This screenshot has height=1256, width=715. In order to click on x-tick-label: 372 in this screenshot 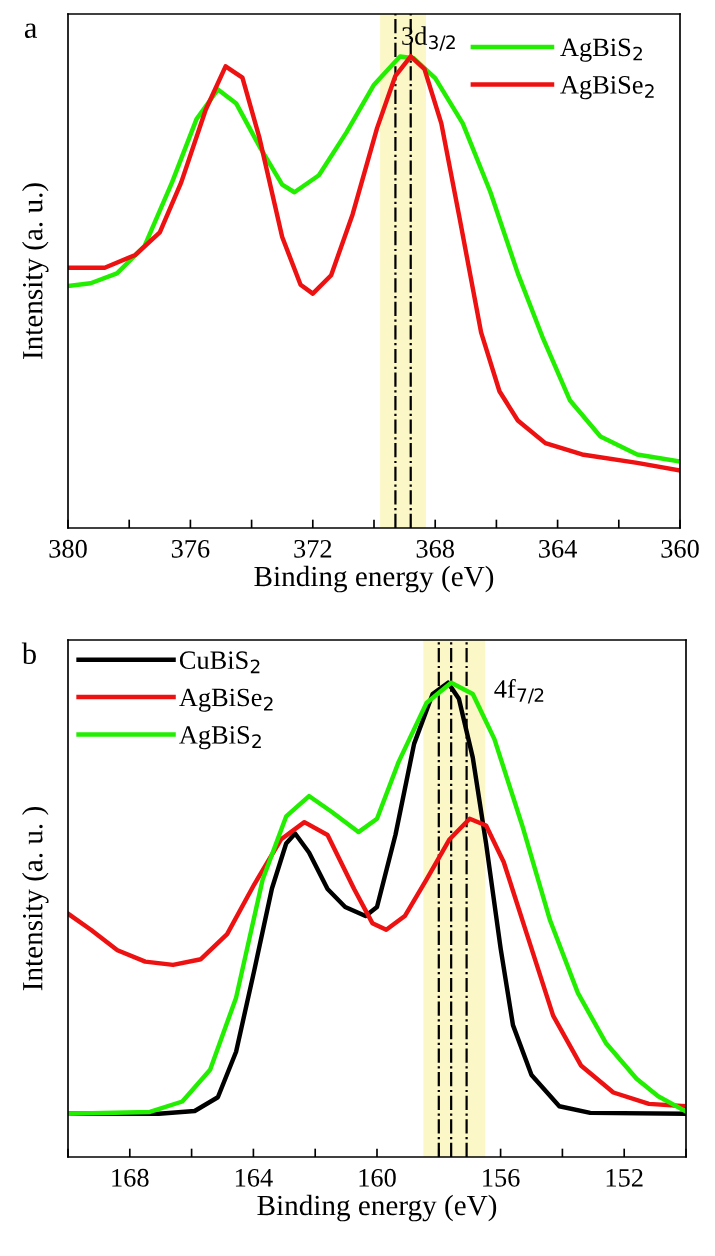, I will do `click(313, 548)`.